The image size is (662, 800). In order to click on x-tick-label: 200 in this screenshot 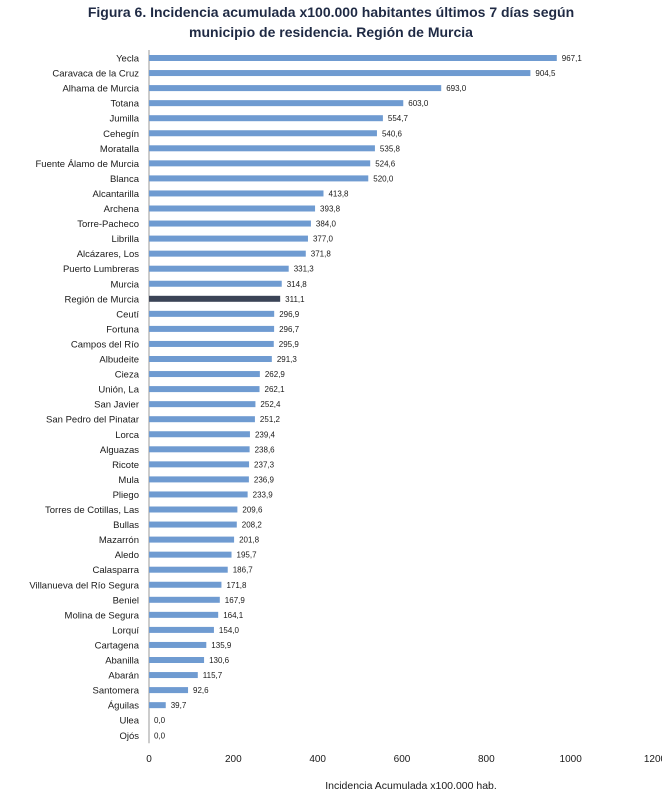, I will do `click(233, 759)`.